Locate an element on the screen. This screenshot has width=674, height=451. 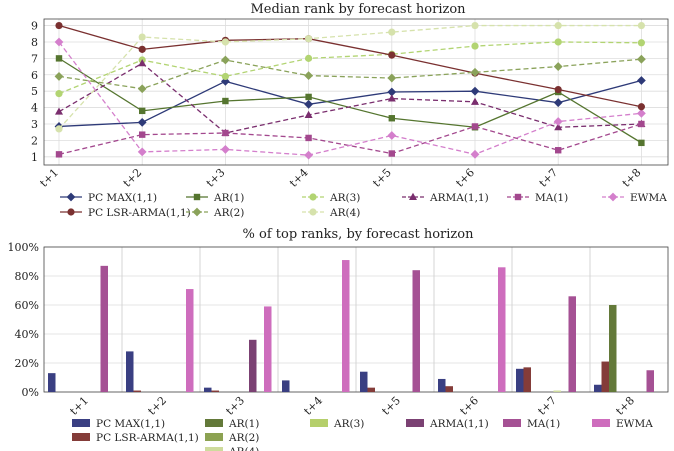
x-tick-label: t+5 is located at coordinates (391, 406).